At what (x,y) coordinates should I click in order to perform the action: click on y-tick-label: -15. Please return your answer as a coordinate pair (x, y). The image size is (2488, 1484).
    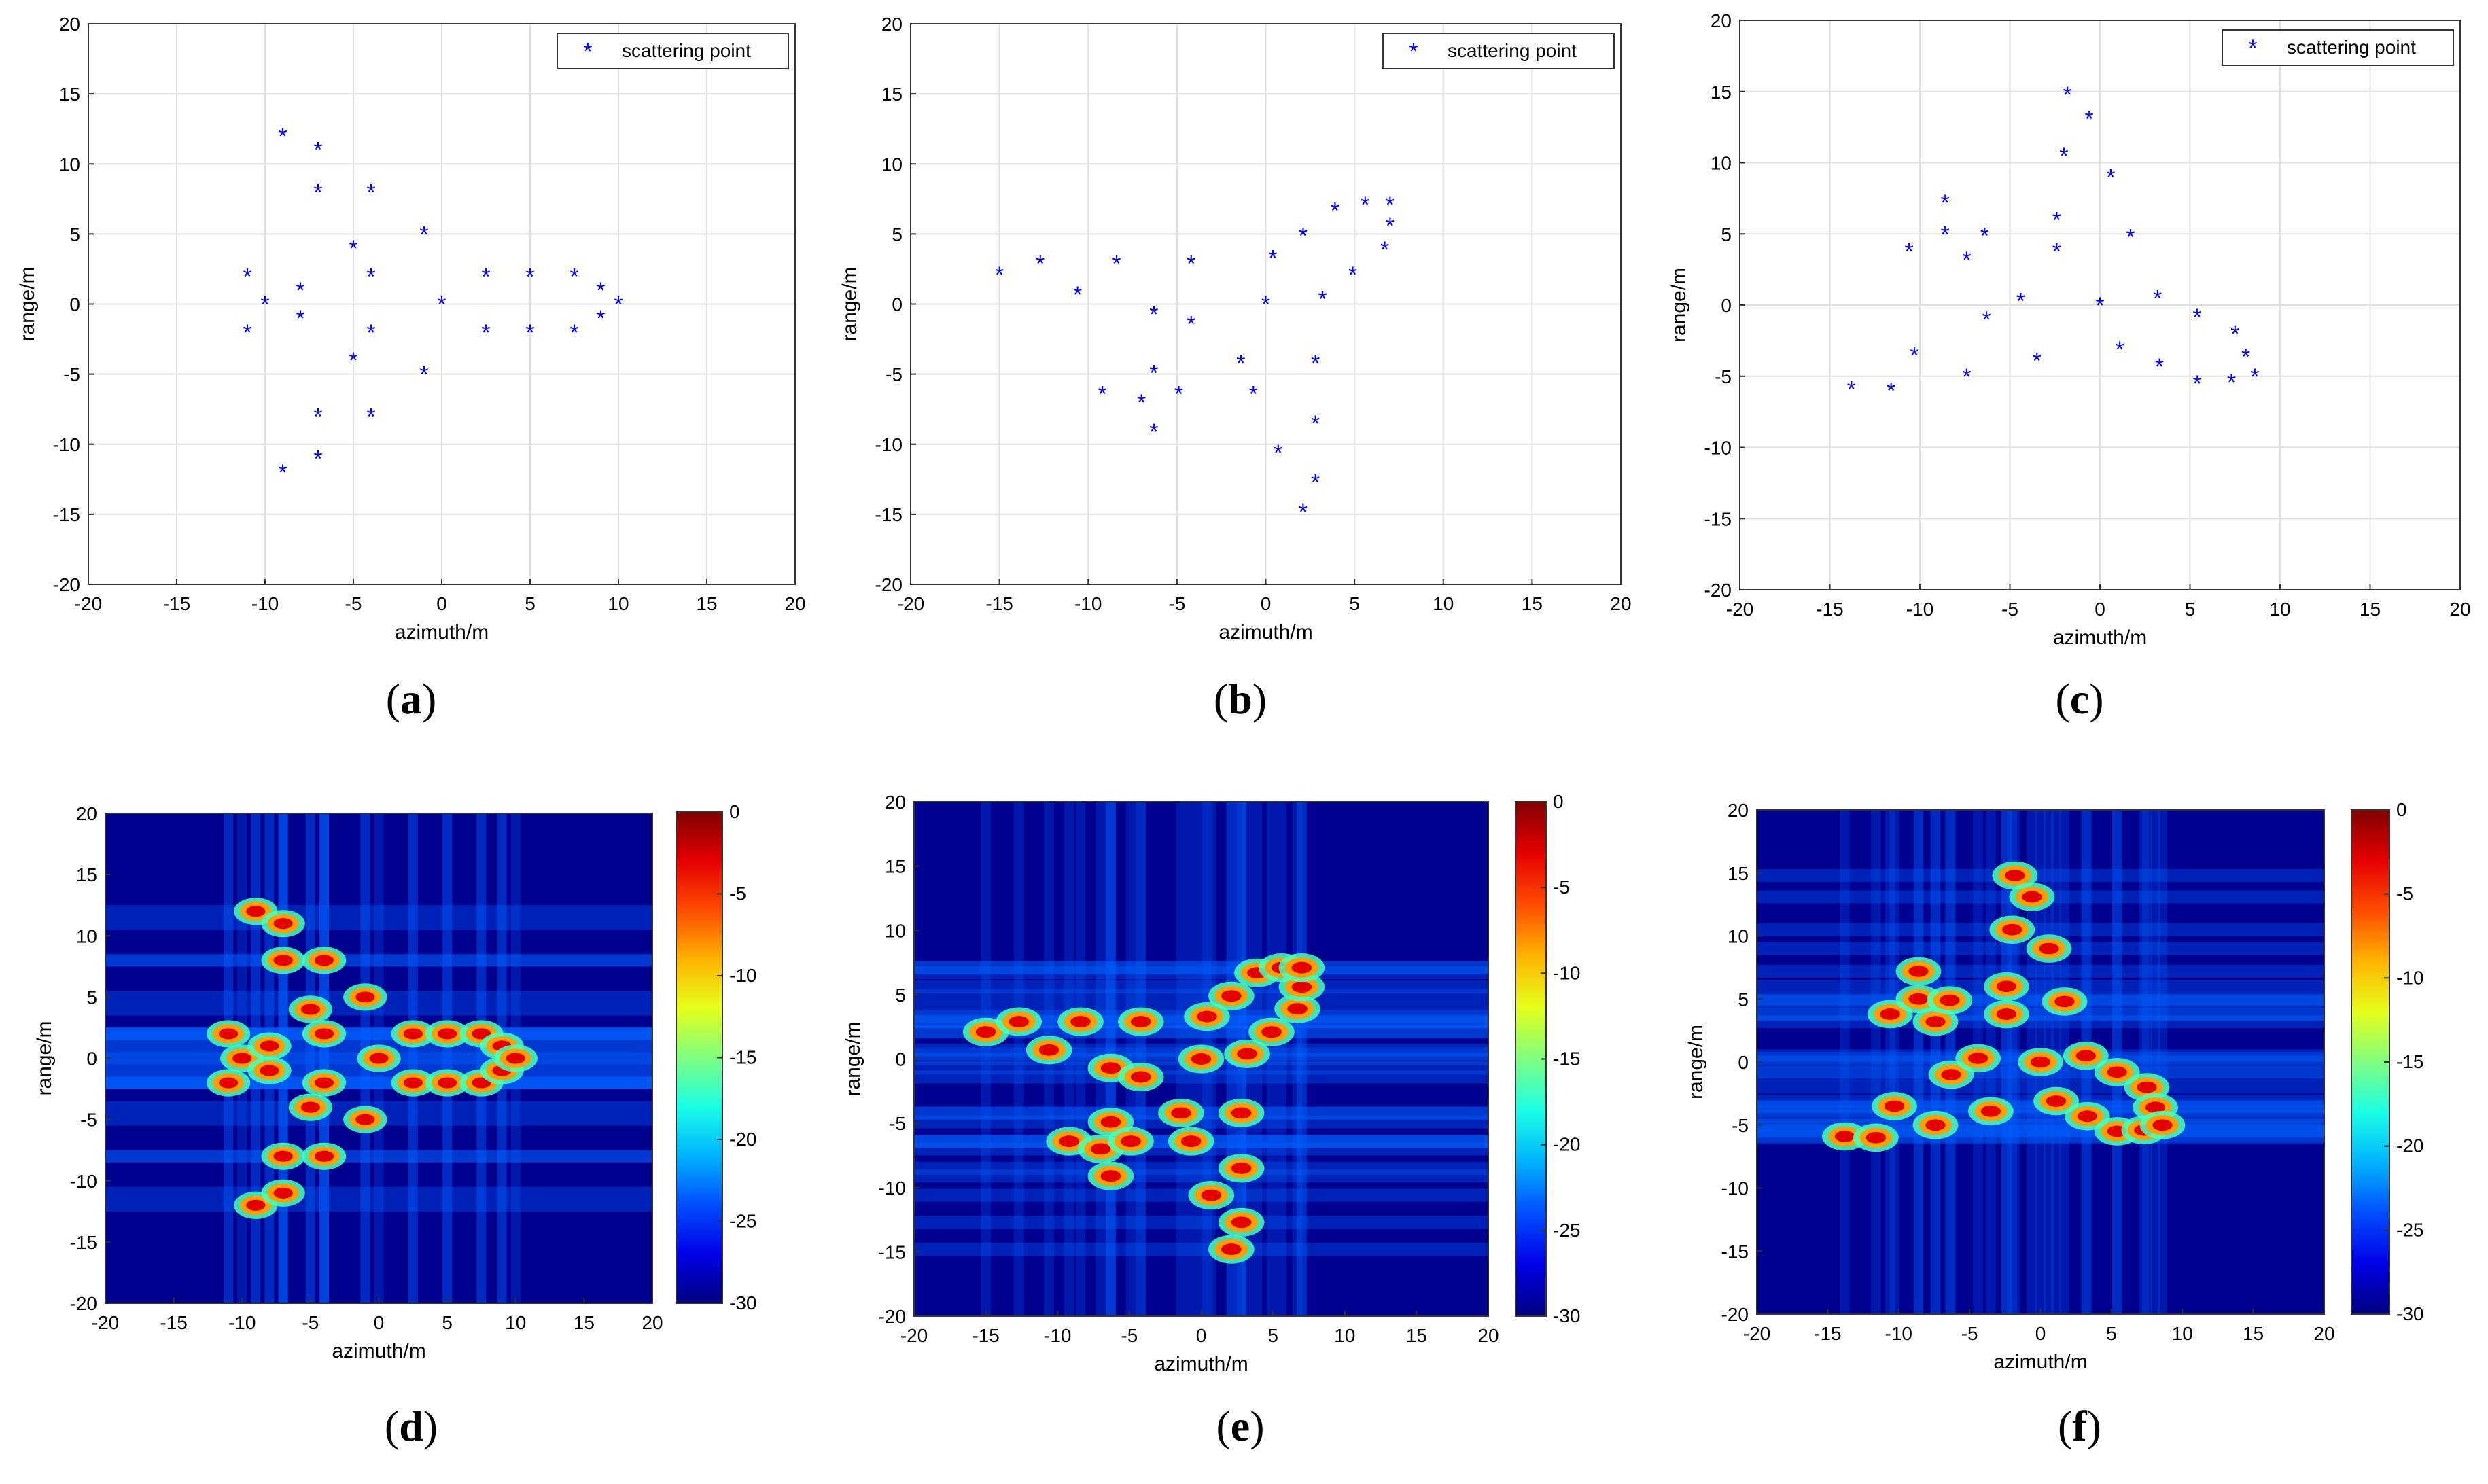
    Looking at the image, I should click on (889, 514).